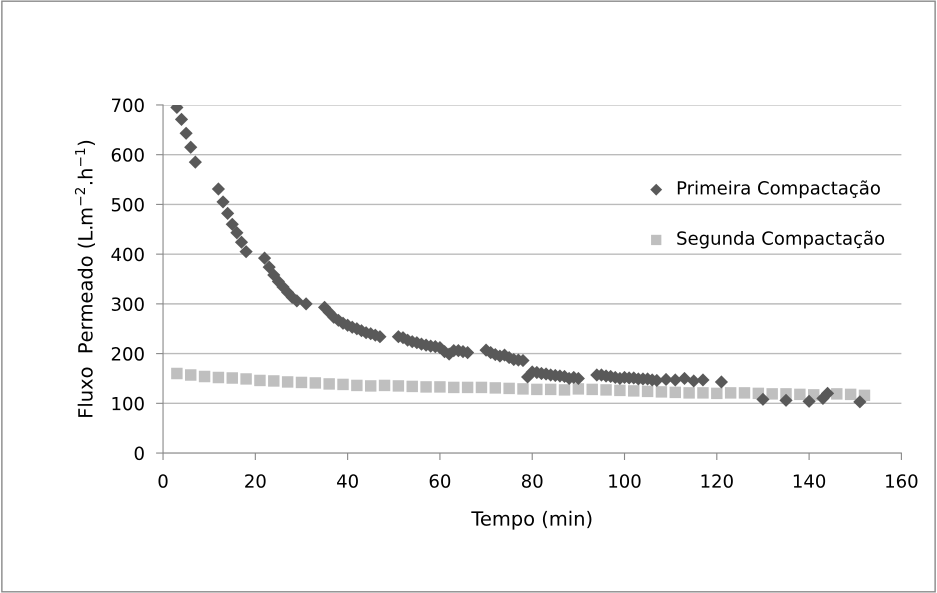  What do you see at coordinates (255, 481) in the screenshot?
I see `x-tick-label: 20` at bounding box center [255, 481].